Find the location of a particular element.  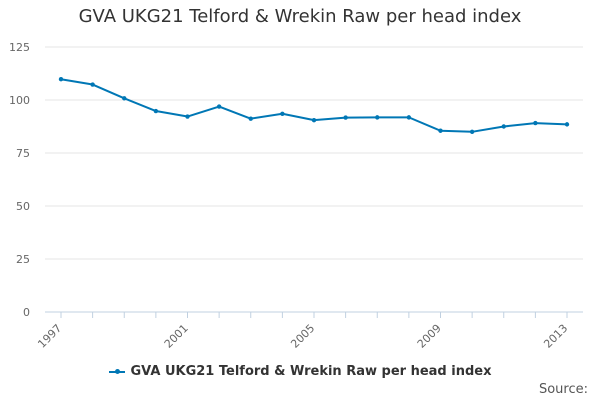

y-tick-label: 0 is located at coordinates (26, 312).